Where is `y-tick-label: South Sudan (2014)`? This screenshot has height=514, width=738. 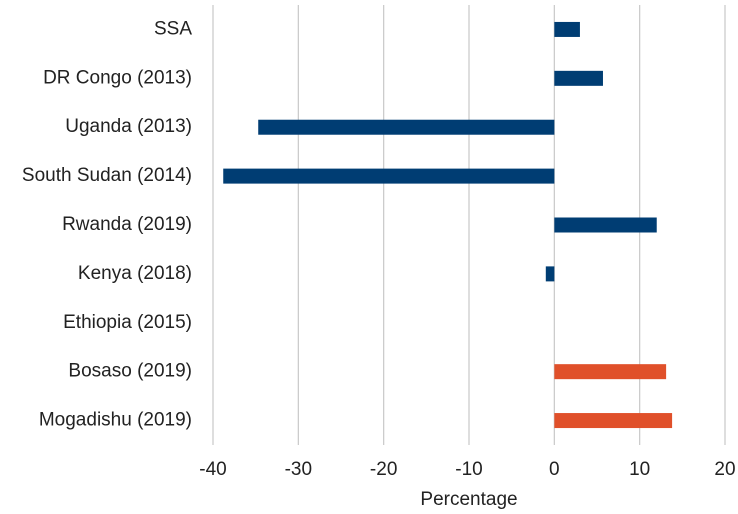
y-tick-label: South Sudan (2014) is located at coordinates (107, 175).